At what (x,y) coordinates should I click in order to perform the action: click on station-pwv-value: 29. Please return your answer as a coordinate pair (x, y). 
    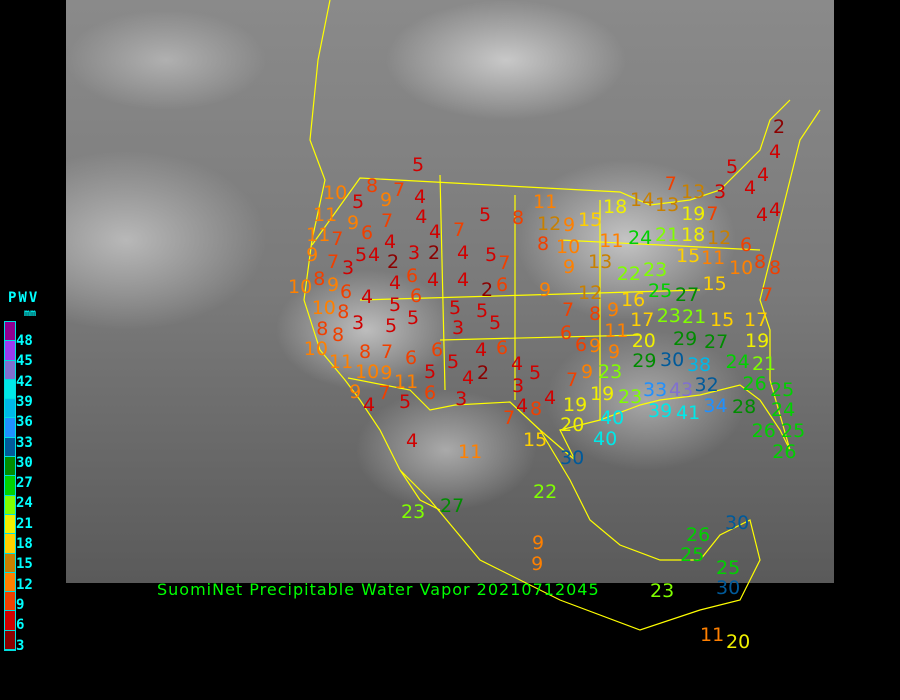
    Looking at the image, I should click on (685, 338).